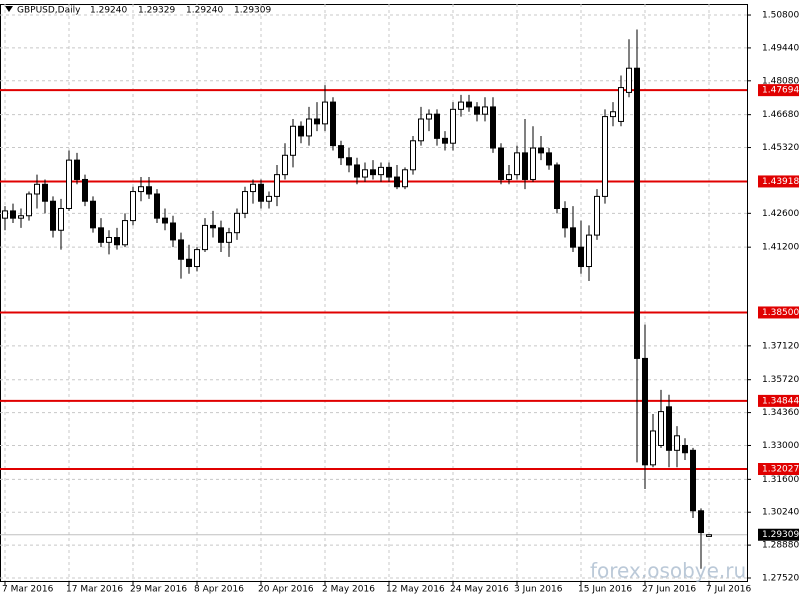 The width and height of the screenshot is (800, 600). What do you see at coordinates (219, 590) in the screenshot?
I see `x-tick-label: 8 Apr 2016` at bounding box center [219, 590].